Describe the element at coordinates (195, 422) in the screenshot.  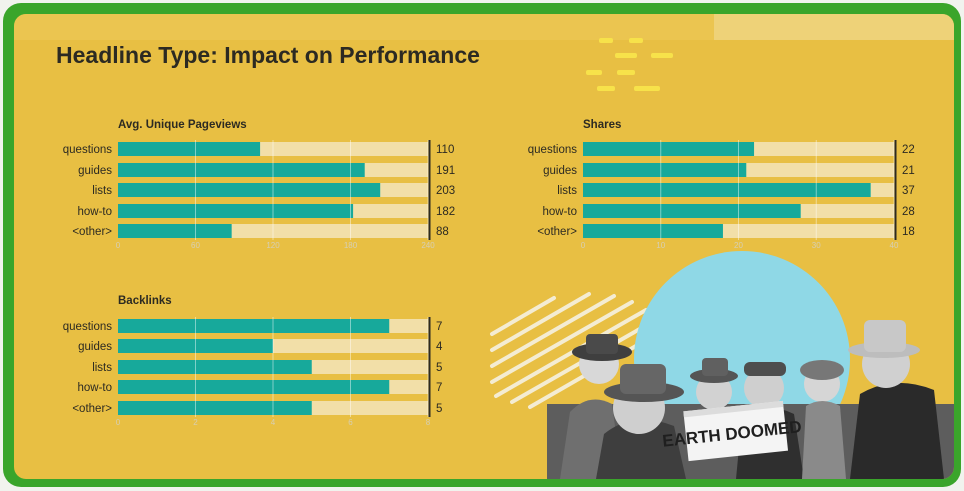
I see `tick-label: 2` at that location.